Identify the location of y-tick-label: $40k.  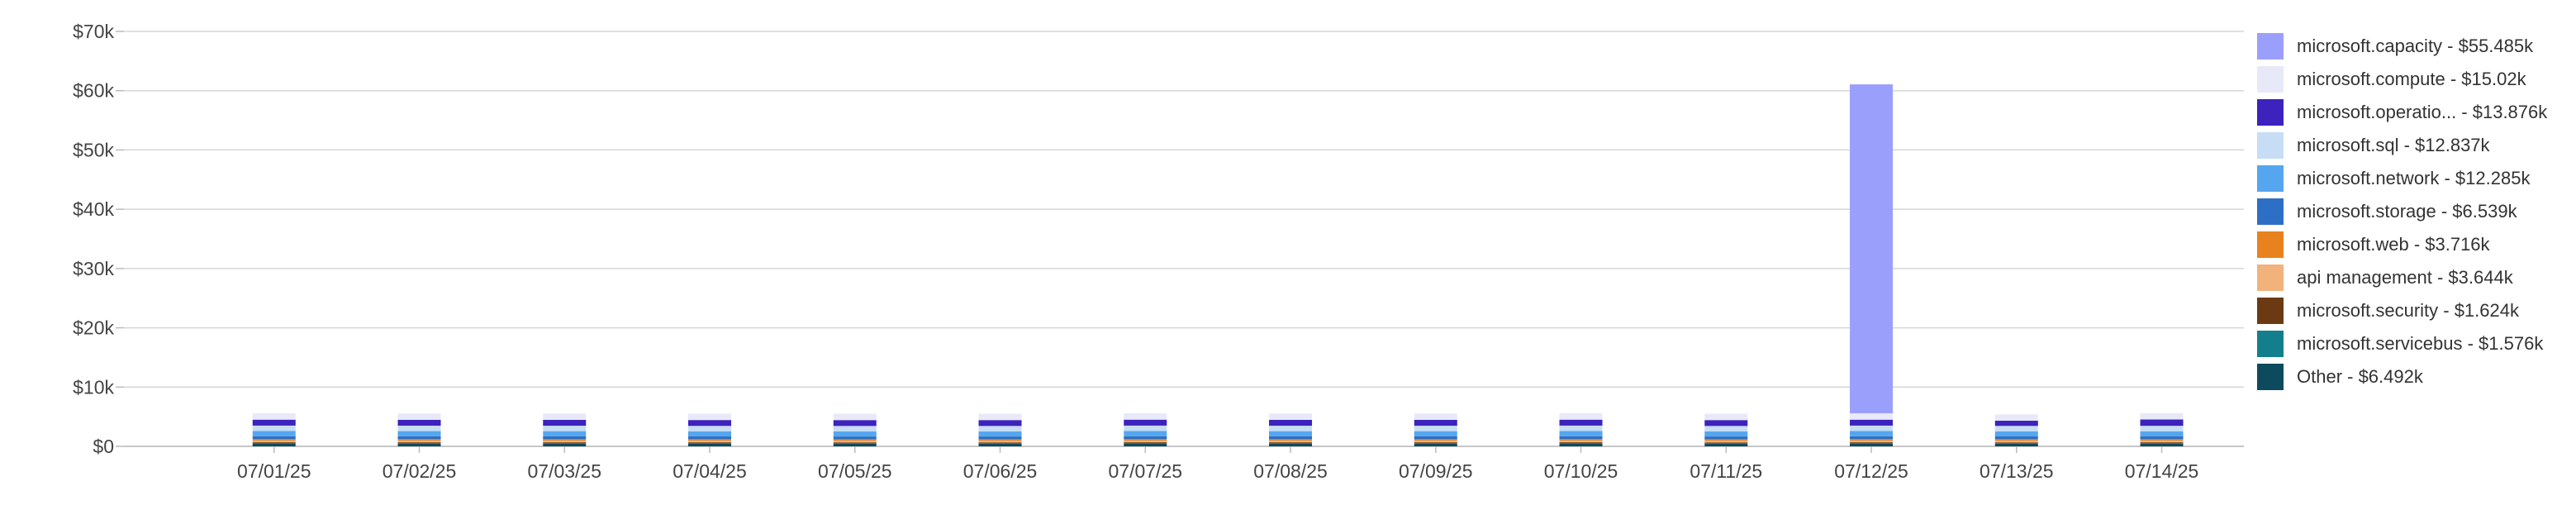
(93, 209).